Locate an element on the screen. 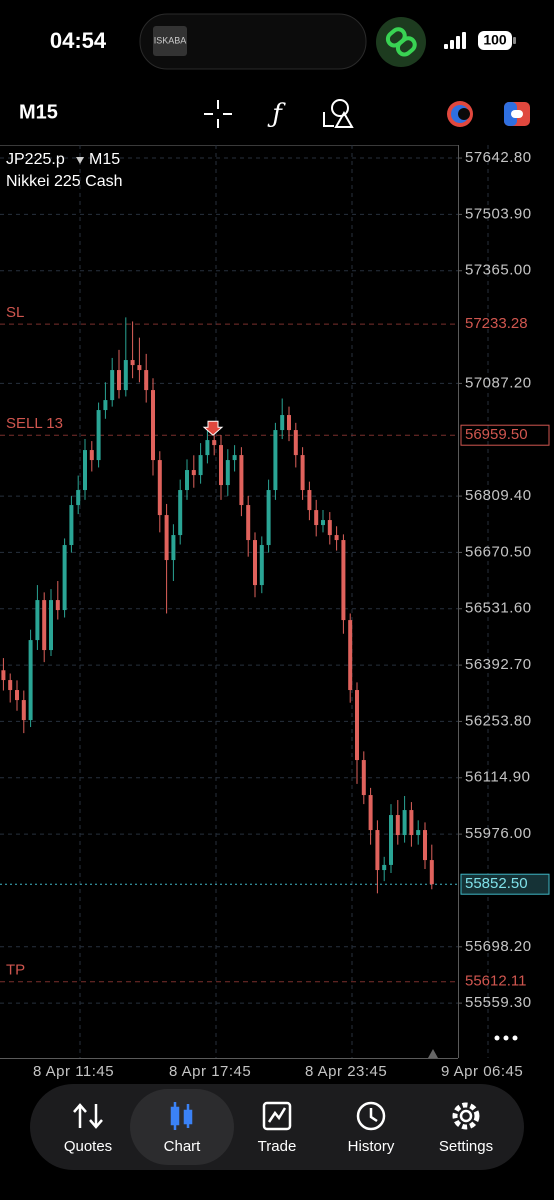 The height and width of the screenshot is (1200, 554). tab-active-bg is located at coordinates (182, 1127).